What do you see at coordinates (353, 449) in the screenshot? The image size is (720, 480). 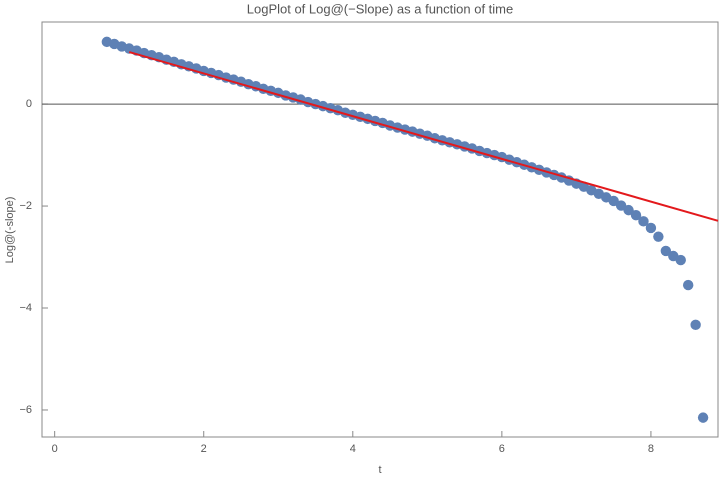 I see `x-tick-label: 4` at bounding box center [353, 449].